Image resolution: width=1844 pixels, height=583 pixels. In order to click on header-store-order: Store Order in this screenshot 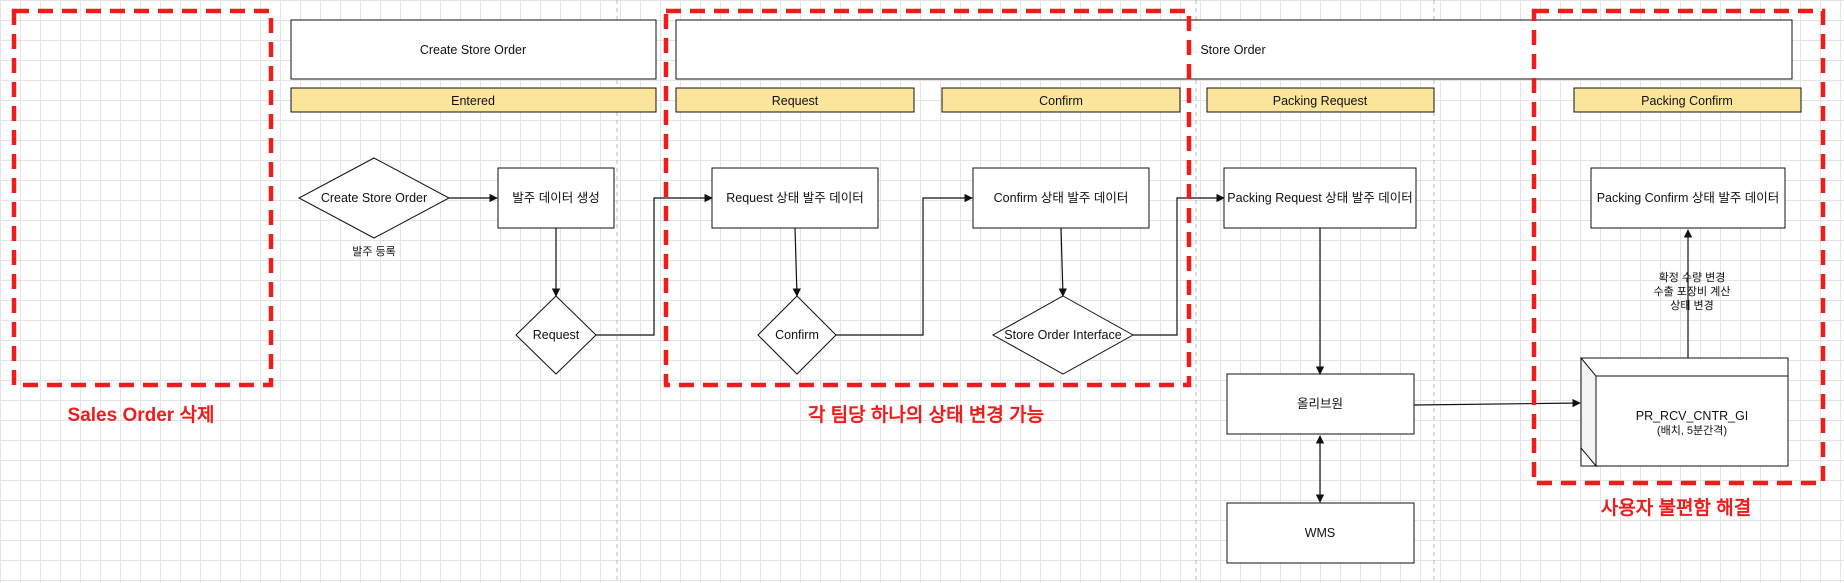, I will do `click(1234, 49)`.